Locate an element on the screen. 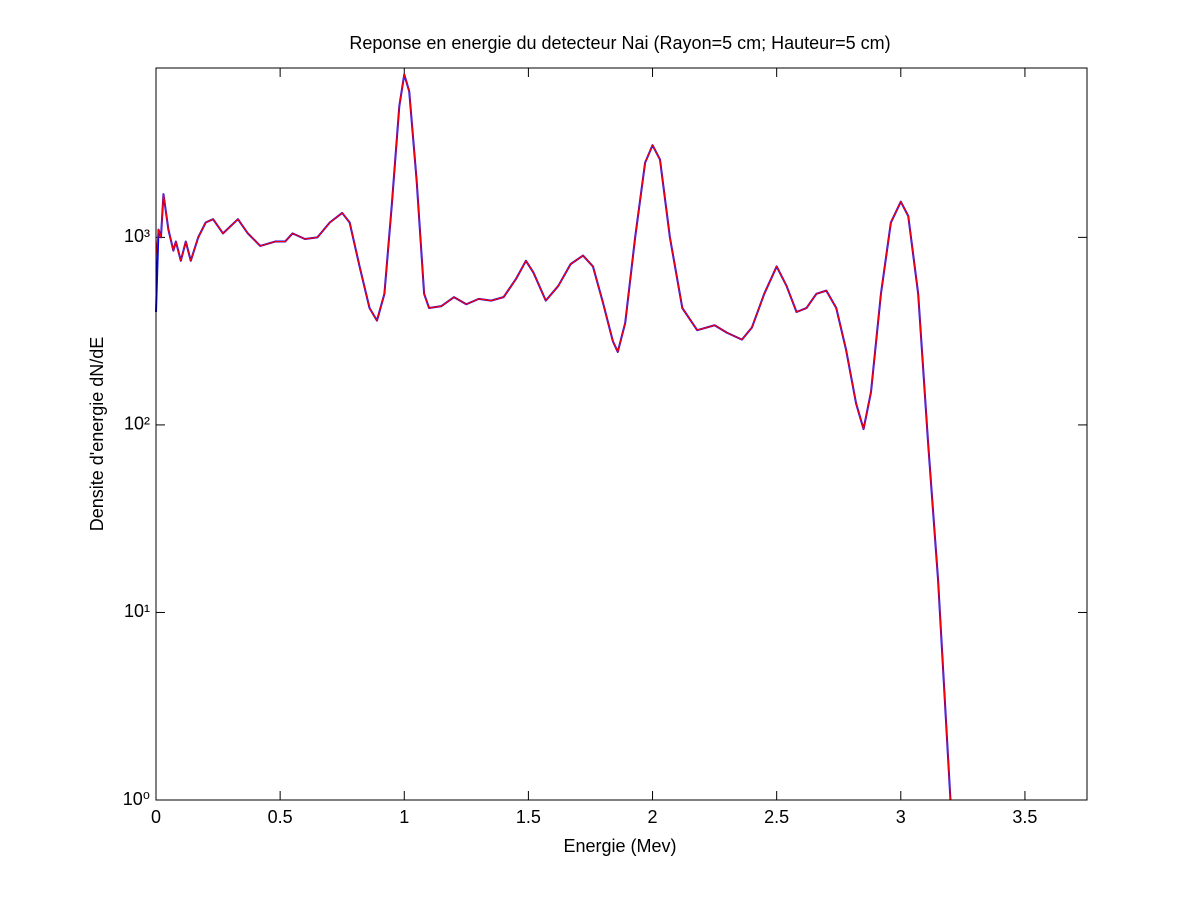  x-axis-label: Energie (Mev) is located at coordinates (619, 846).